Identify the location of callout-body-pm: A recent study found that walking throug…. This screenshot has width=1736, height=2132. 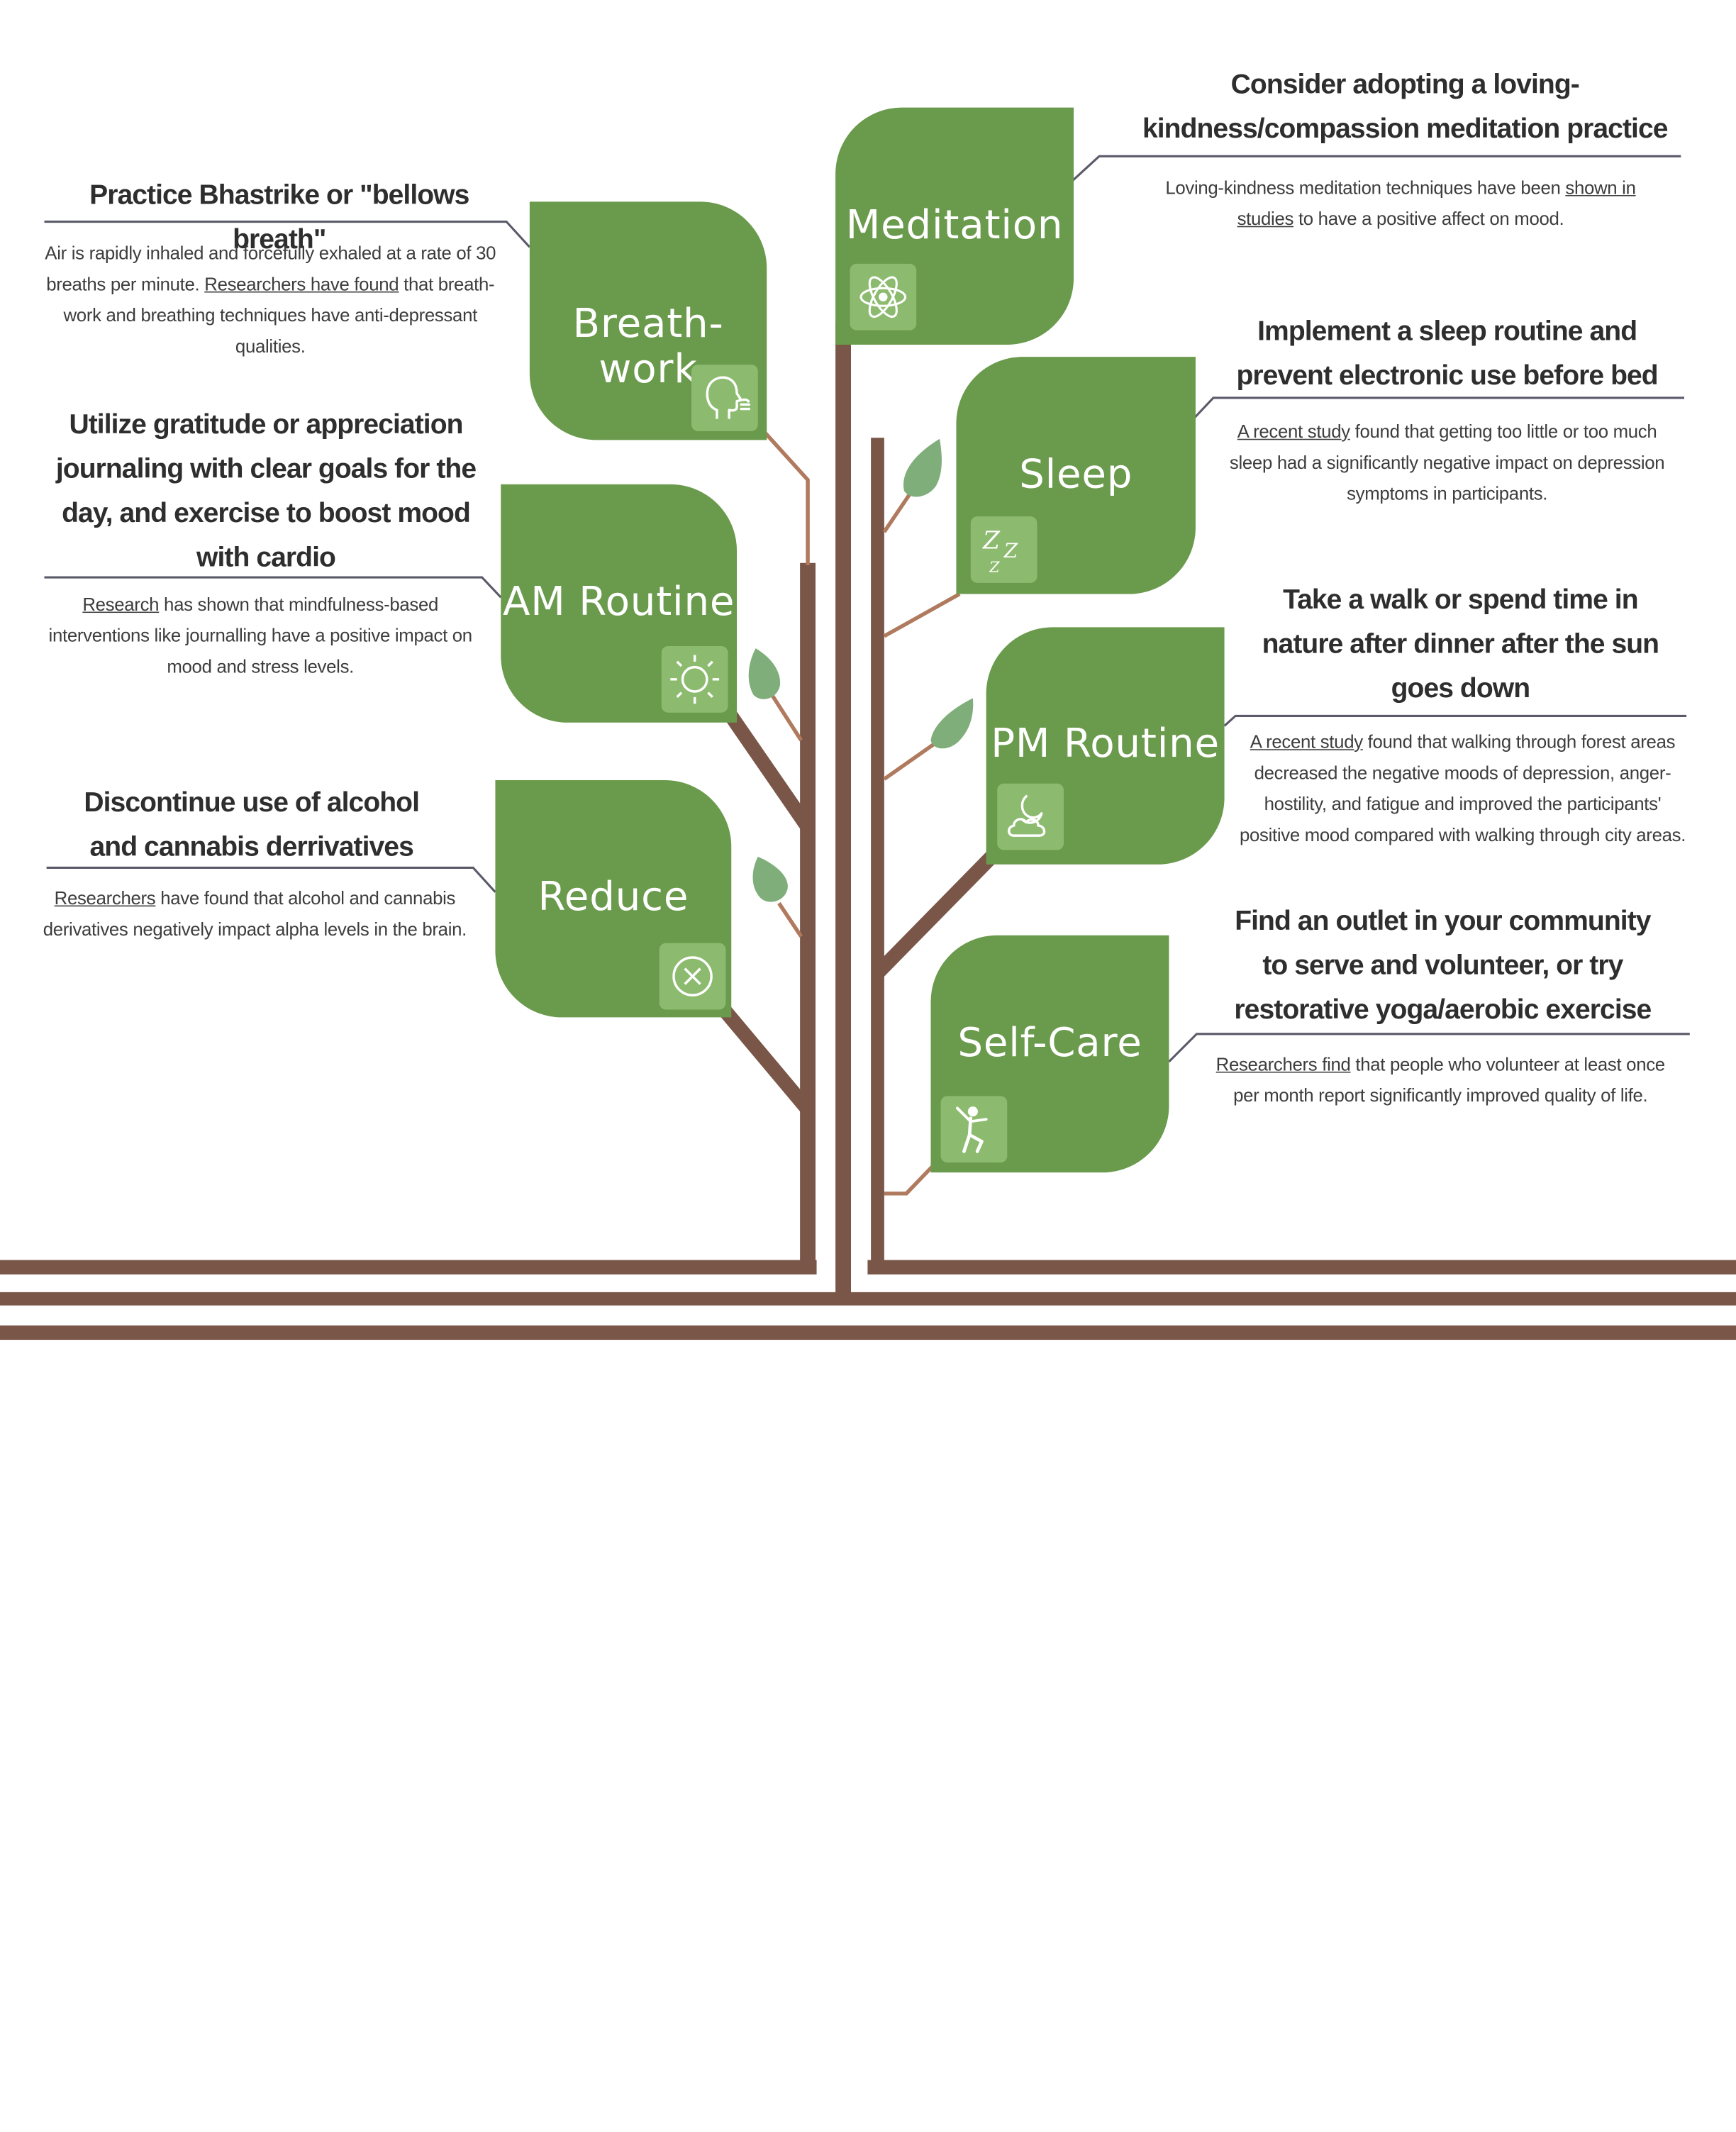
(1462, 789).